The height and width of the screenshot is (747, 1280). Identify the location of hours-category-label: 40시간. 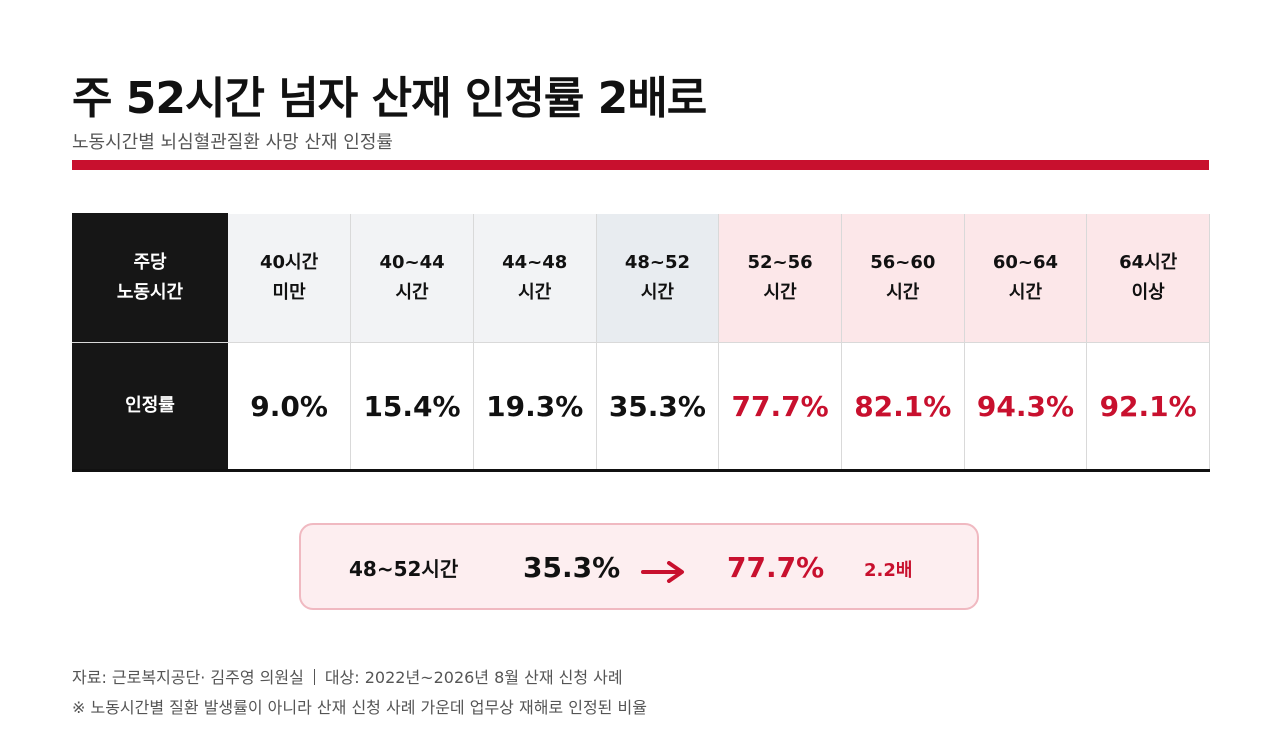
(289, 262).